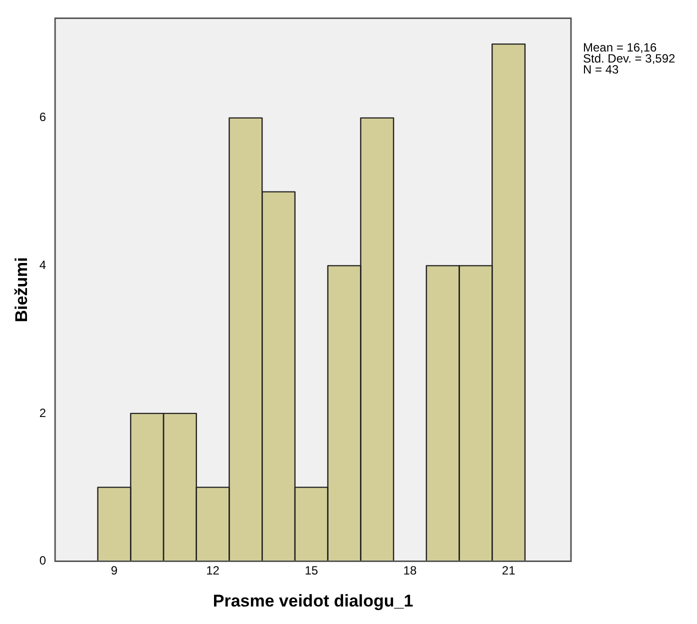  Describe the element at coordinates (213, 571) in the screenshot. I see `x-tick-label: 12` at that location.